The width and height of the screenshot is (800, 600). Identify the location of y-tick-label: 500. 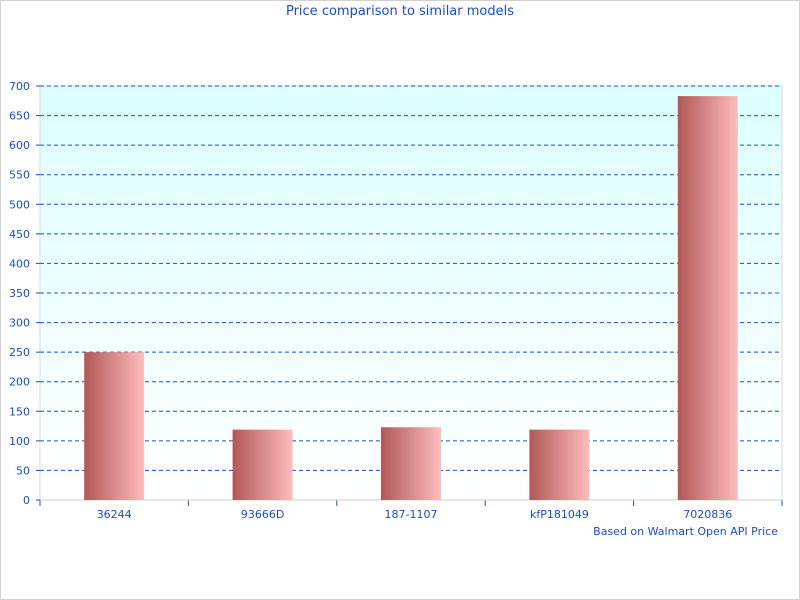
(19, 204).